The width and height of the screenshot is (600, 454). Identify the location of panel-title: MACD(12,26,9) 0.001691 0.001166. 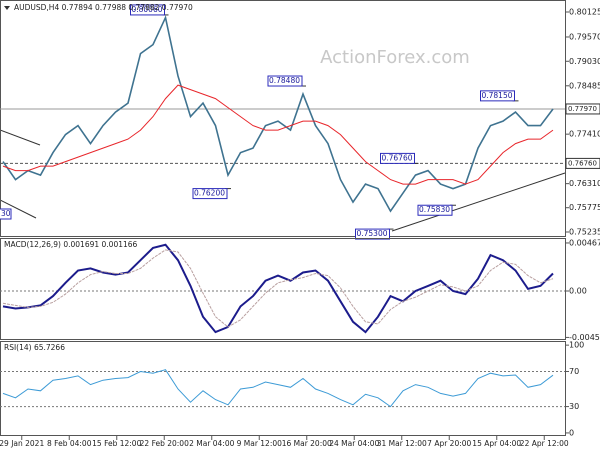
(71, 244).